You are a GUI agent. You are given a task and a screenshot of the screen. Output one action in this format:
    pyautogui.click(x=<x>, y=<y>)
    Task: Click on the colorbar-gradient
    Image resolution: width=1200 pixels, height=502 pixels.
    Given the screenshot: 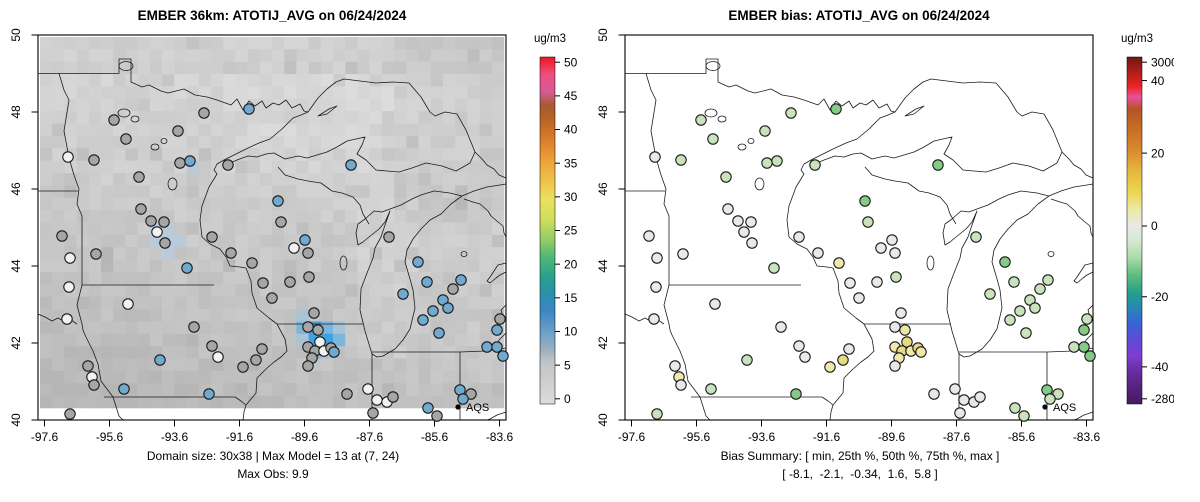 What is the action you would take?
    pyautogui.click(x=547, y=230)
    